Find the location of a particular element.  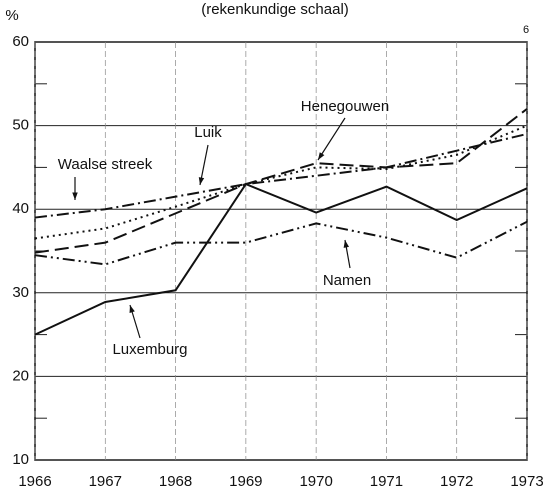

y-axis-label: % is located at coordinates (11, 15).